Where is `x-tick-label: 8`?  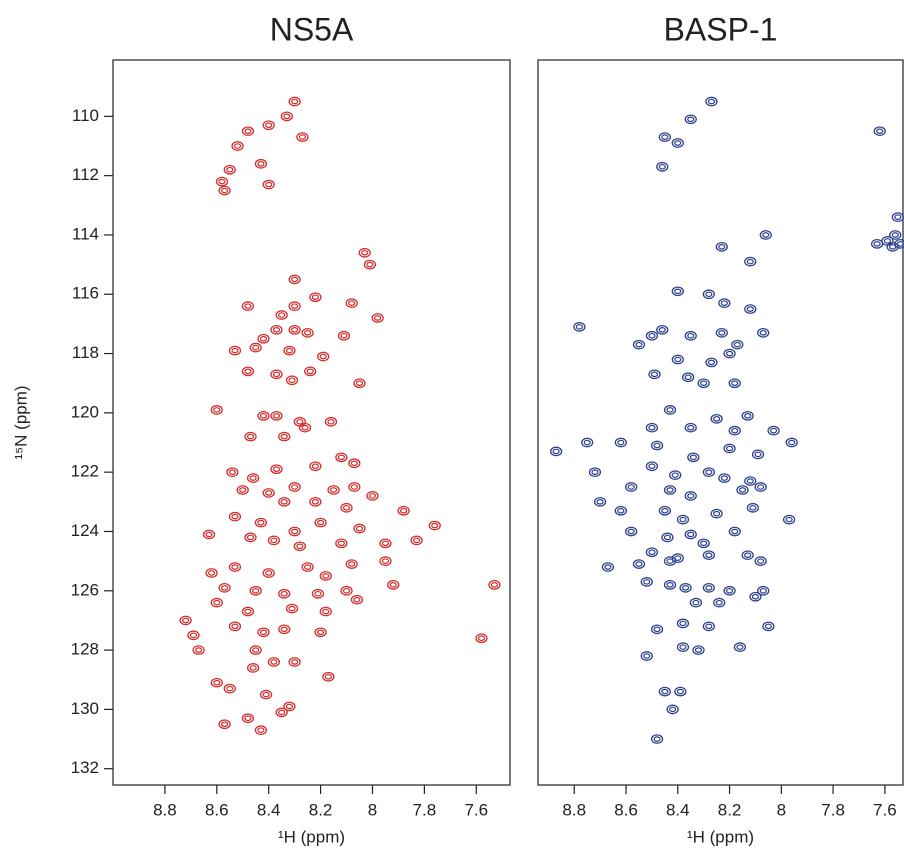
x-tick-label: 8 is located at coordinates (372, 809).